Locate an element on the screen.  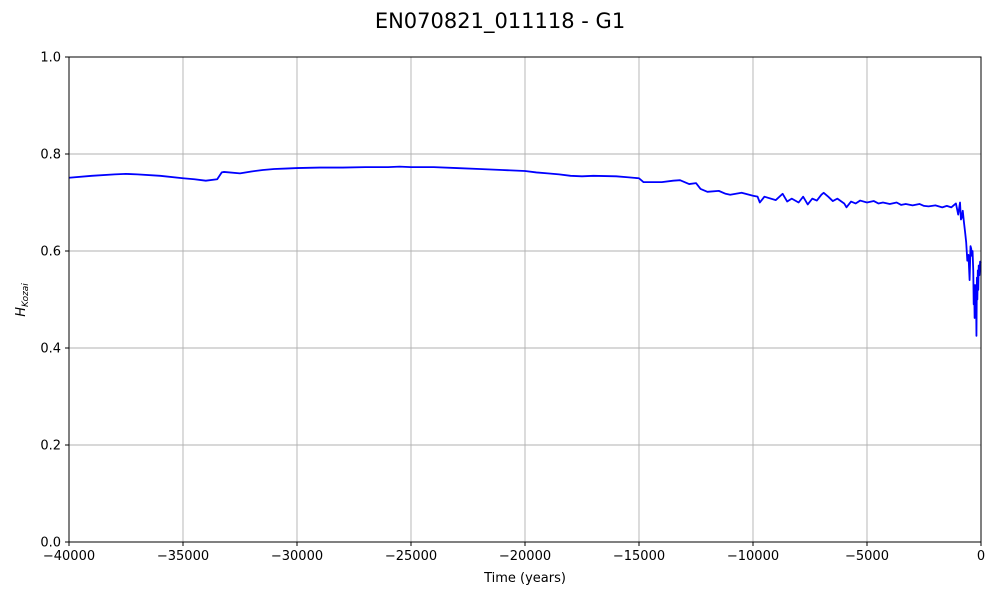
y-axis: 0.0 0.2 0.4 0.6 0.8 1.0 is located at coordinates (54, 301).